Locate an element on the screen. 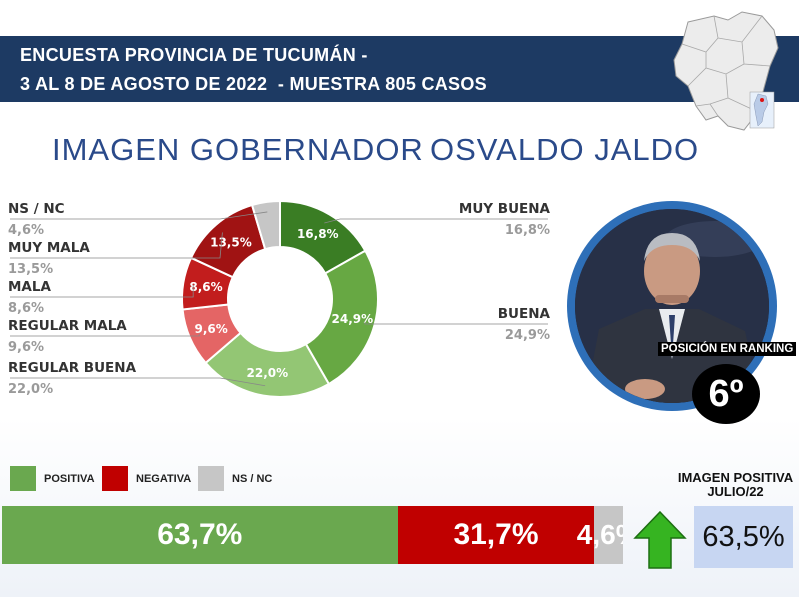 This screenshot has width=799, height=597. leader-line-regular-mala is located at coordinates (105, 335).